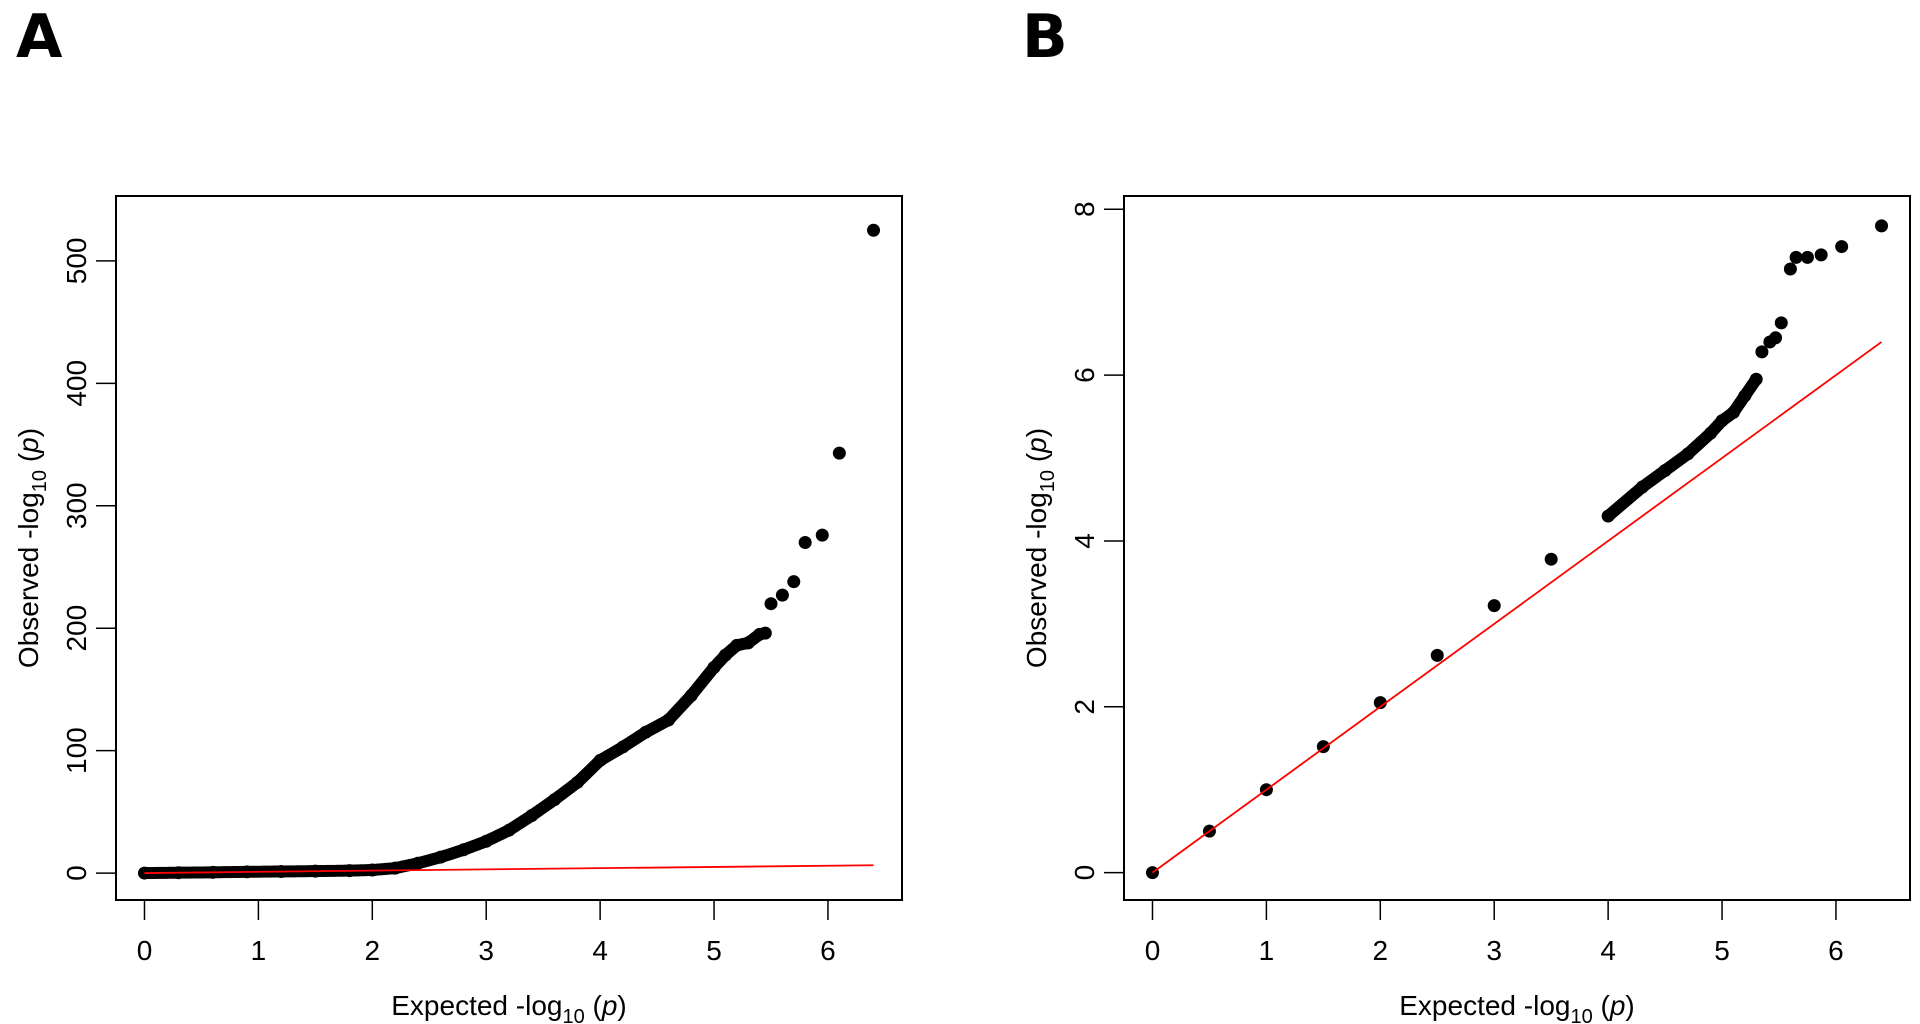  What do you see at coordinates (1084, 209) in the screenshot?
I see `y-tick-label: 8` at bounding box center [1084, 209].